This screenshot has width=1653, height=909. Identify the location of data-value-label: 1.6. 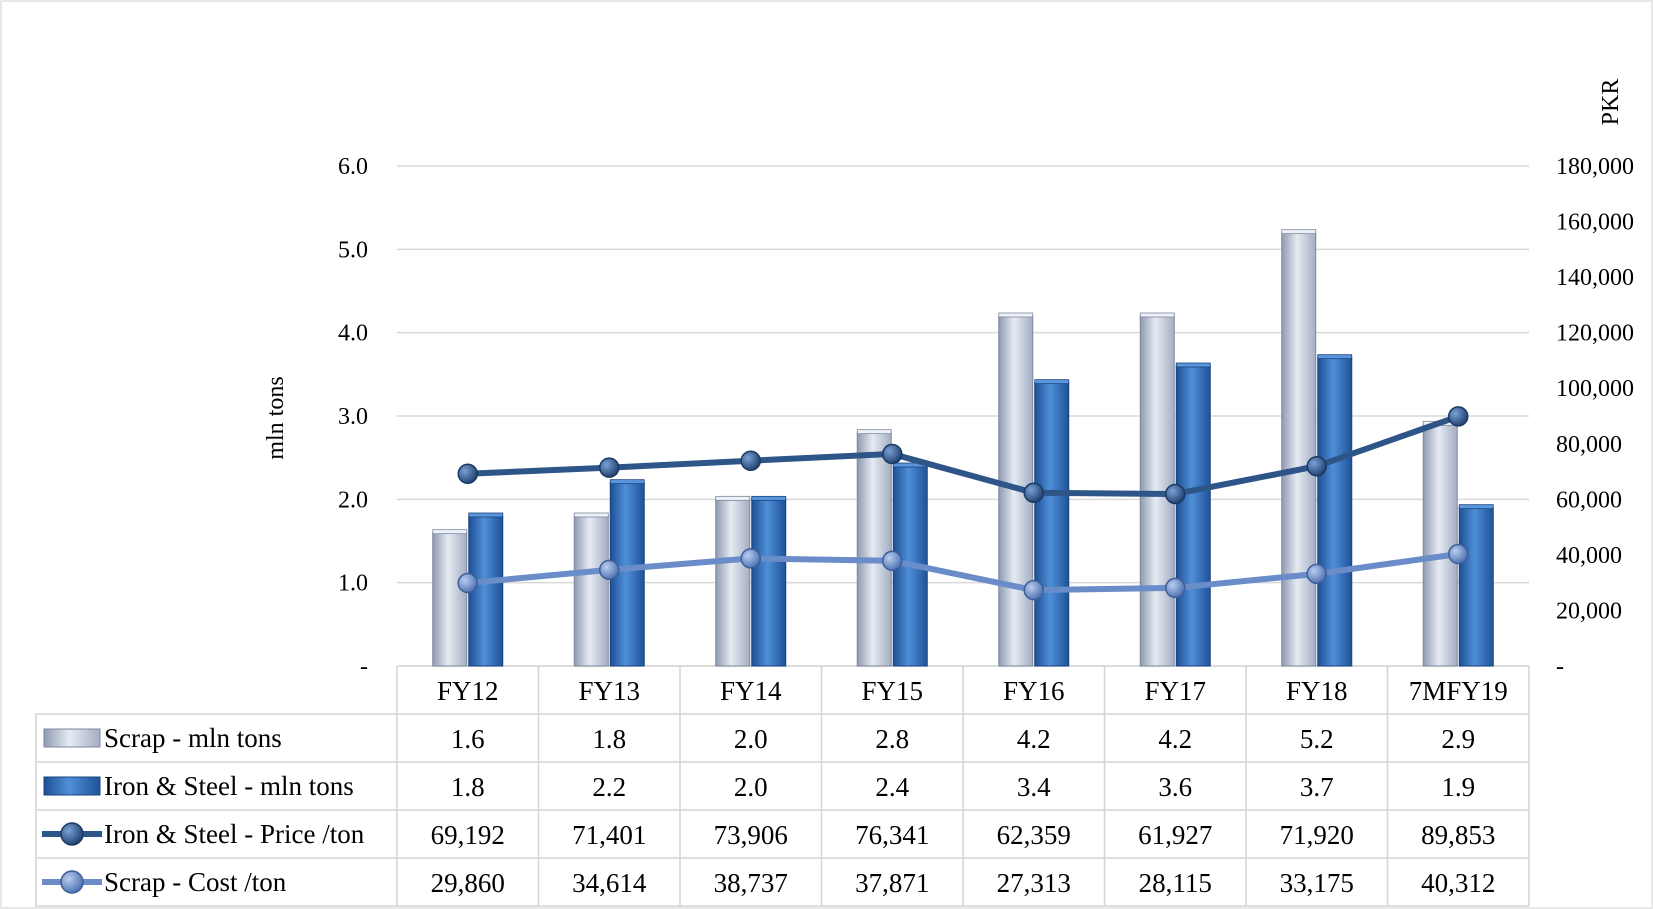
(468, 739).